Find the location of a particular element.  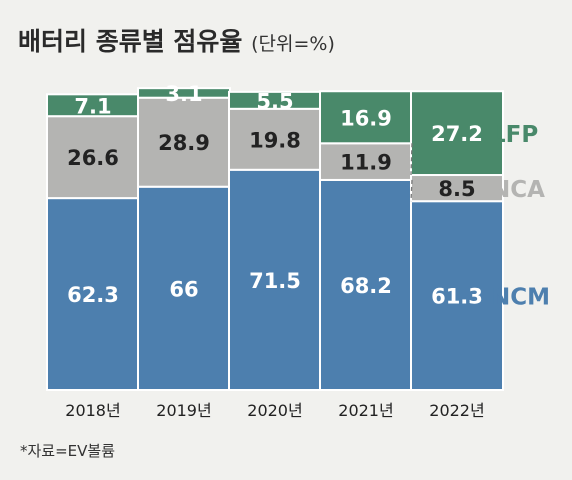

legend-label-lfp: LFP is located at coordinates (514, 135).